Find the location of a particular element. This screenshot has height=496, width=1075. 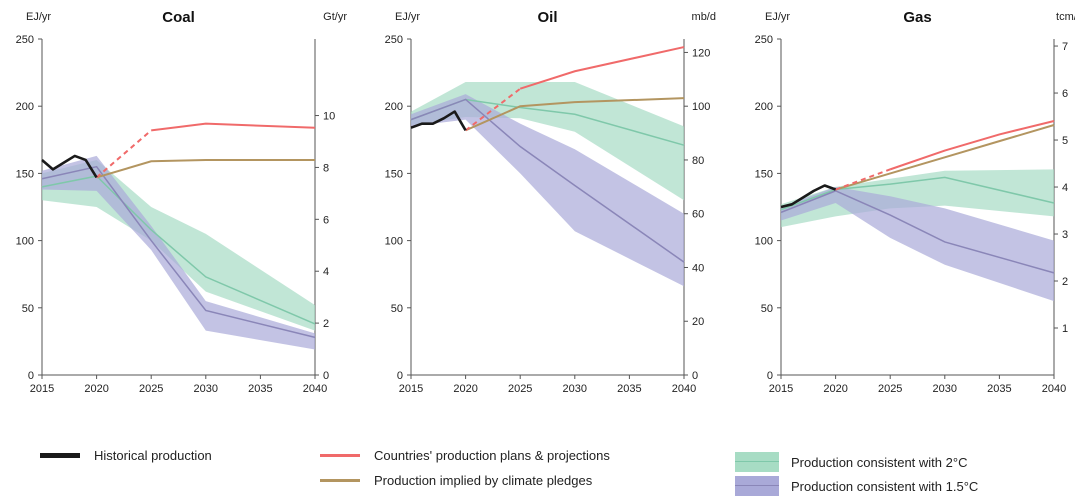

oil-band-1-5c is located at coordinates (547, 190).